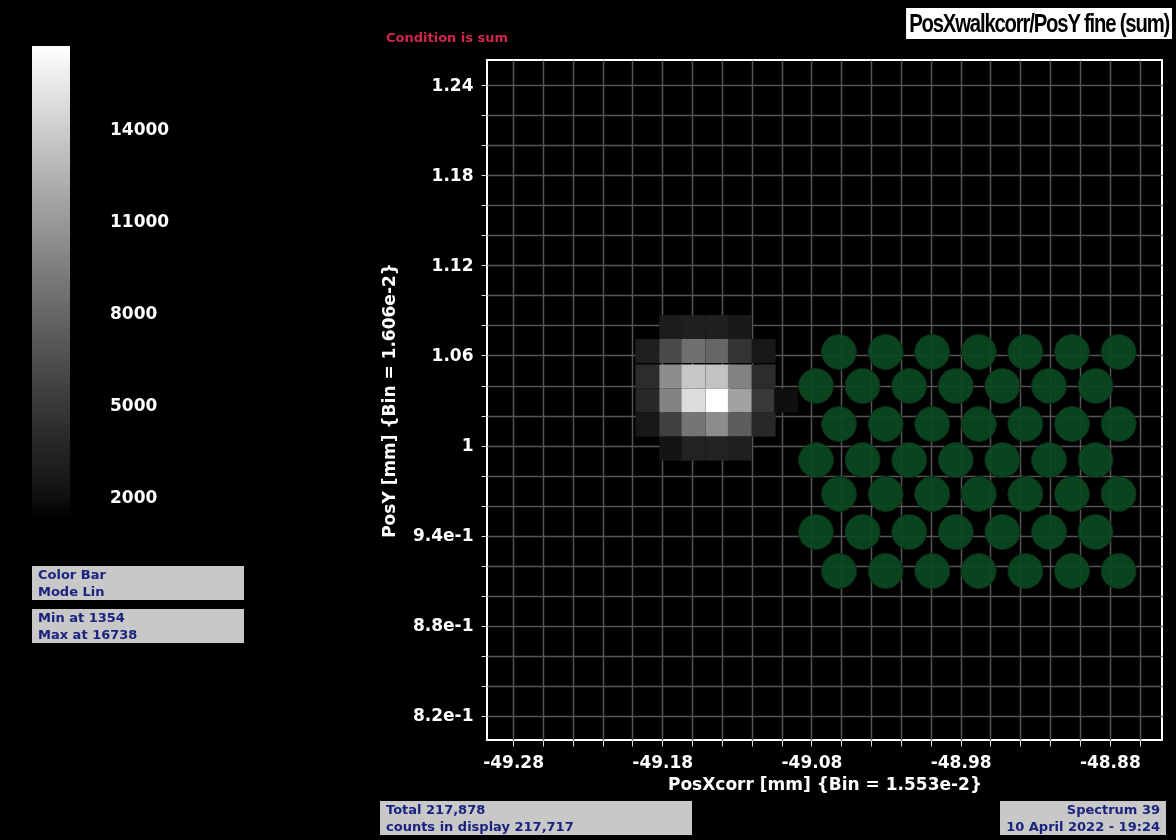 The image size is (1176, 840). Describe the element at coordinates (388, 400) in the screenshot. I see `y-axis-title: PosY [mm] {Bin = 1.606e-2}` at that location.